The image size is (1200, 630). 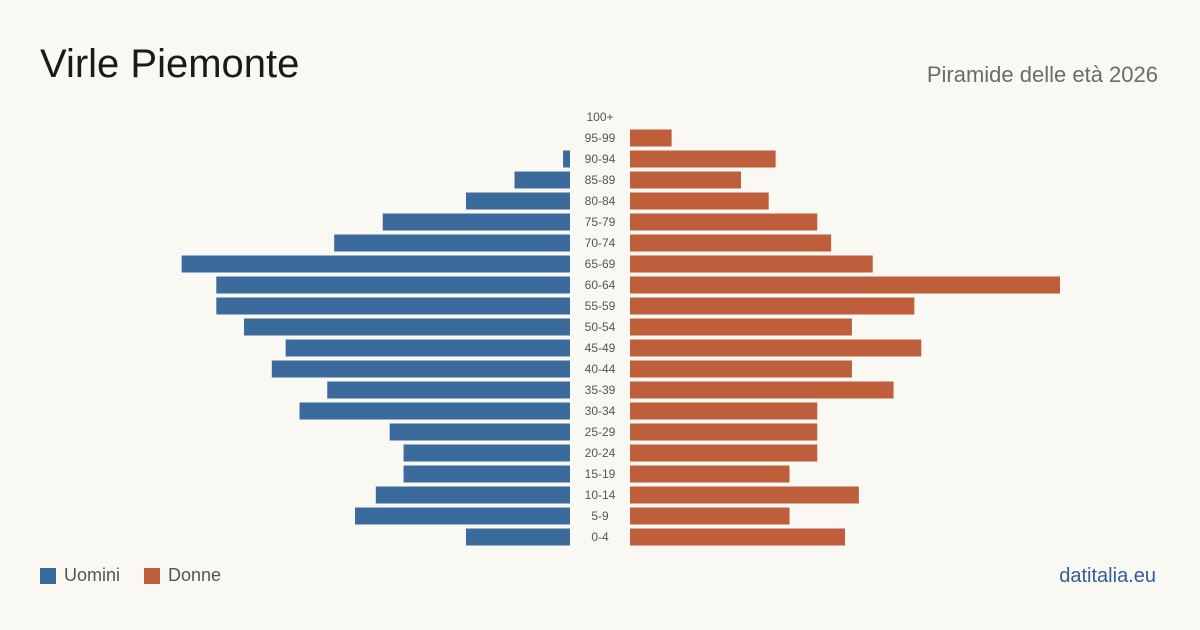 I want to click on legend-label-men: Uomini, so click(x=92, y=575).